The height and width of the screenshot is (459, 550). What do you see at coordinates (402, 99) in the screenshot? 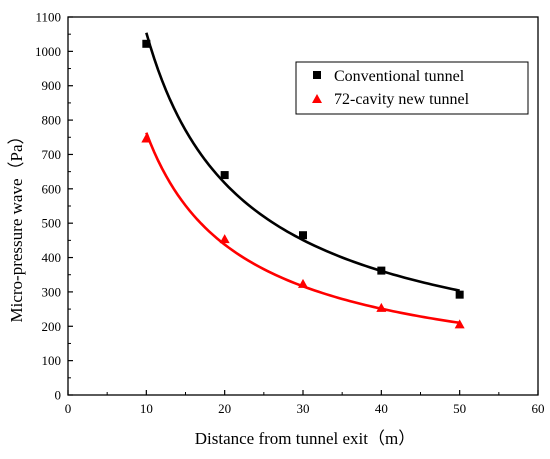
I see `legend-label-72-cavity: 72-cavity new tunnel` at bounding box center [402, 99].